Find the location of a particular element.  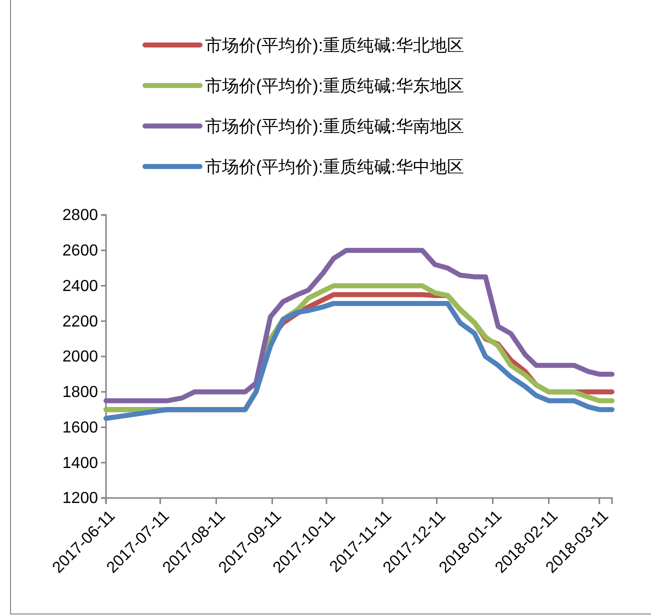

legend-label: 市场价(平均价):重质纯碱:华中地区 is located at coordinates (334, 166).